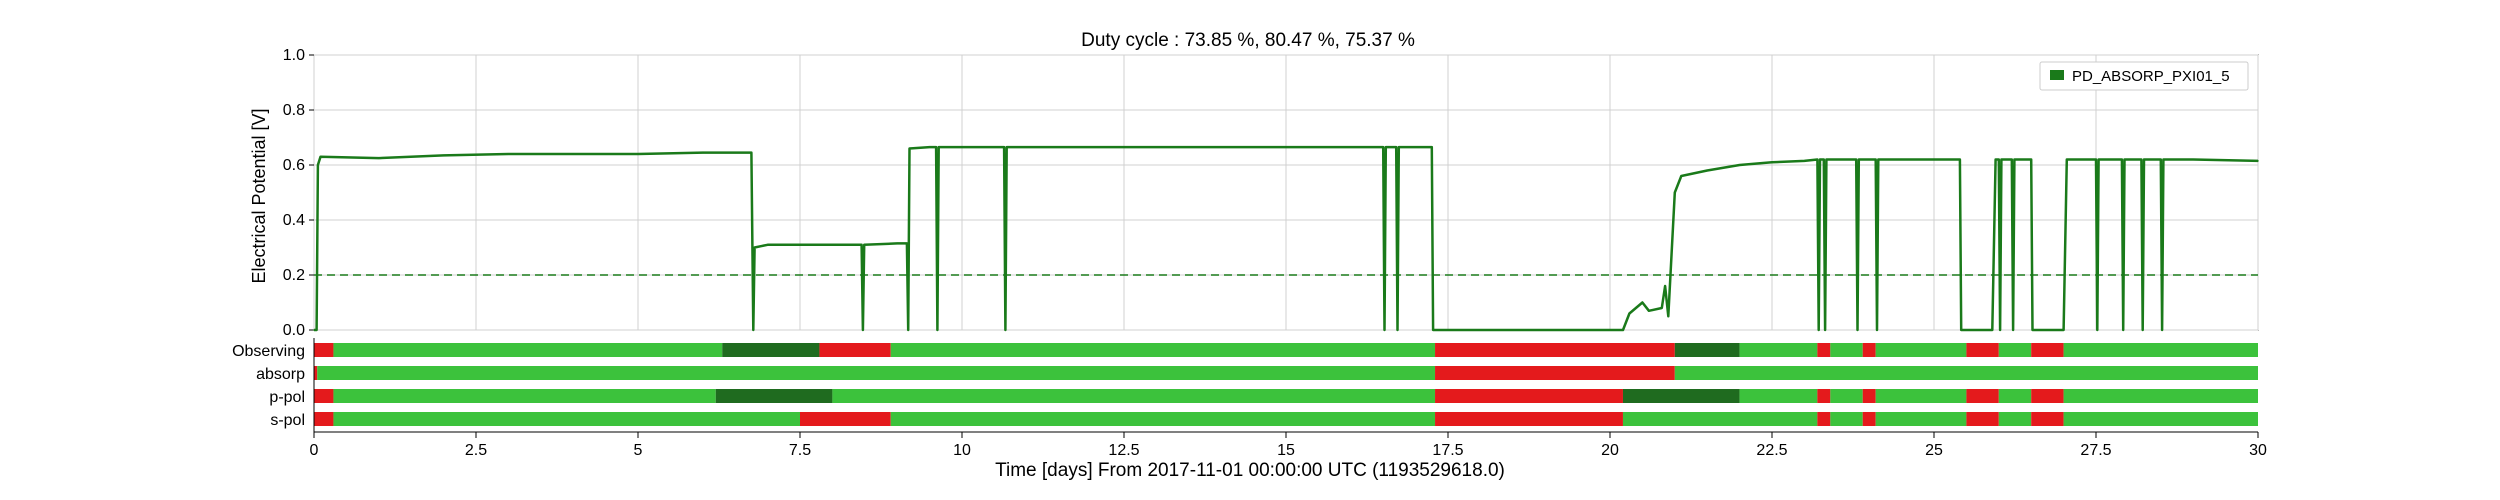  I want to click on x-tick-label: 22.5, so click(1771, 450).